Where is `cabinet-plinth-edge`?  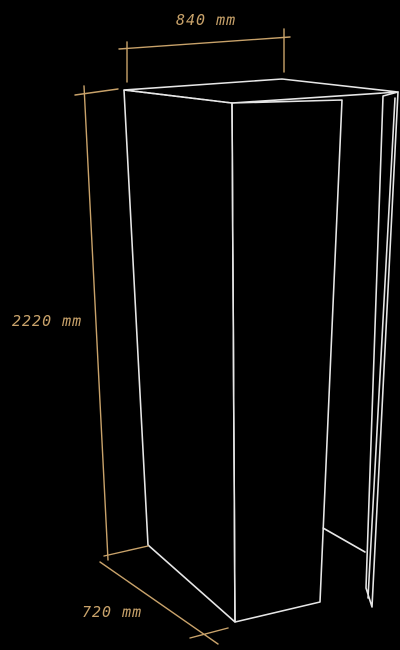
cabinet-plinth-edge is located at coordinates (344, 540).